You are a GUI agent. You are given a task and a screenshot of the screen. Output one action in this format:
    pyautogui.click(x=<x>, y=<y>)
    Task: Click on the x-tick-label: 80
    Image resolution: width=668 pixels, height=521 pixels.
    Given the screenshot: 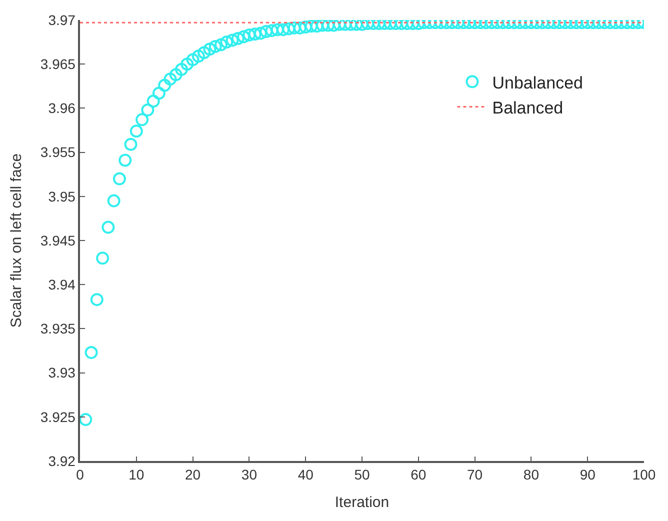 What is the action you would take?
    pyautogui.click(x=531, y=474)
    